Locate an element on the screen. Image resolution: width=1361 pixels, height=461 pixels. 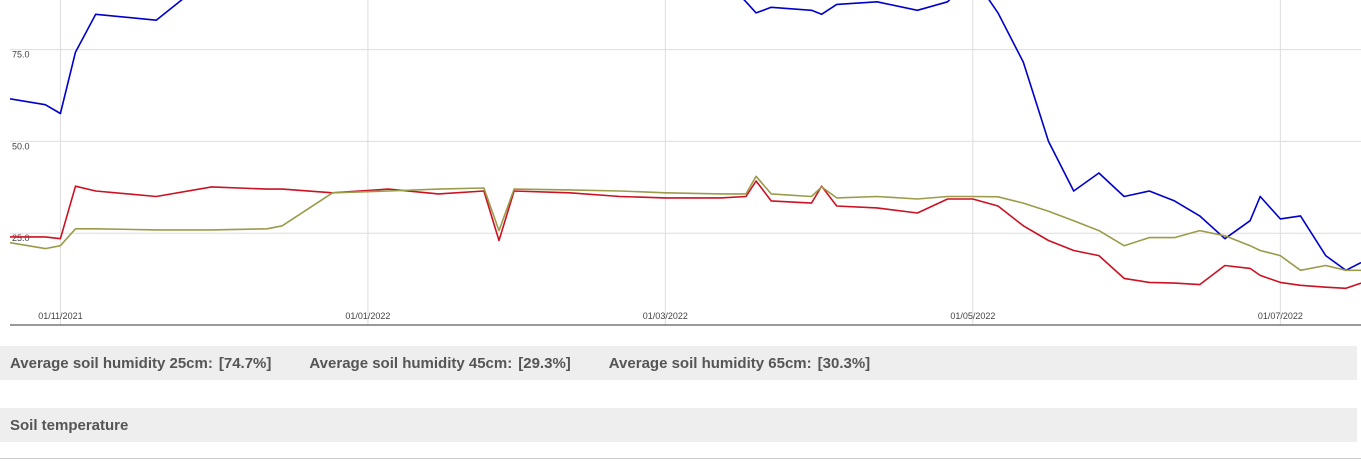
label: Average soil humidity 65cm: is located at coordinates (710, 363).